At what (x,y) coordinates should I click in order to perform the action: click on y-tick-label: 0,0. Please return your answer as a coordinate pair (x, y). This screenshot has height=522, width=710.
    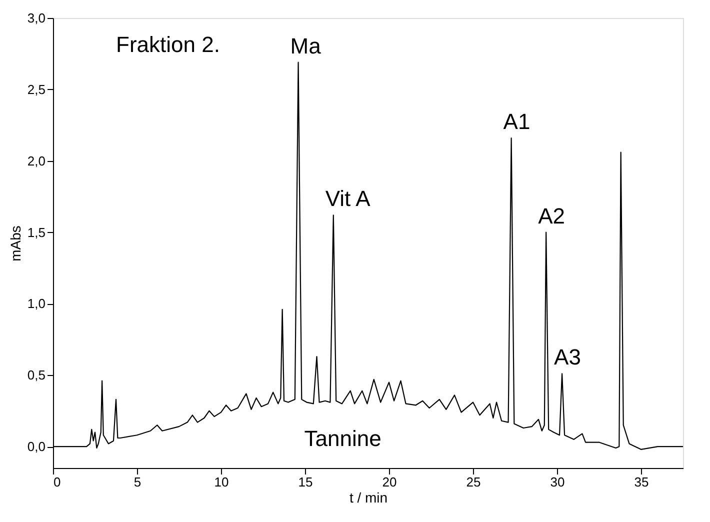
    Looking at the image, I should click on (36, 446).